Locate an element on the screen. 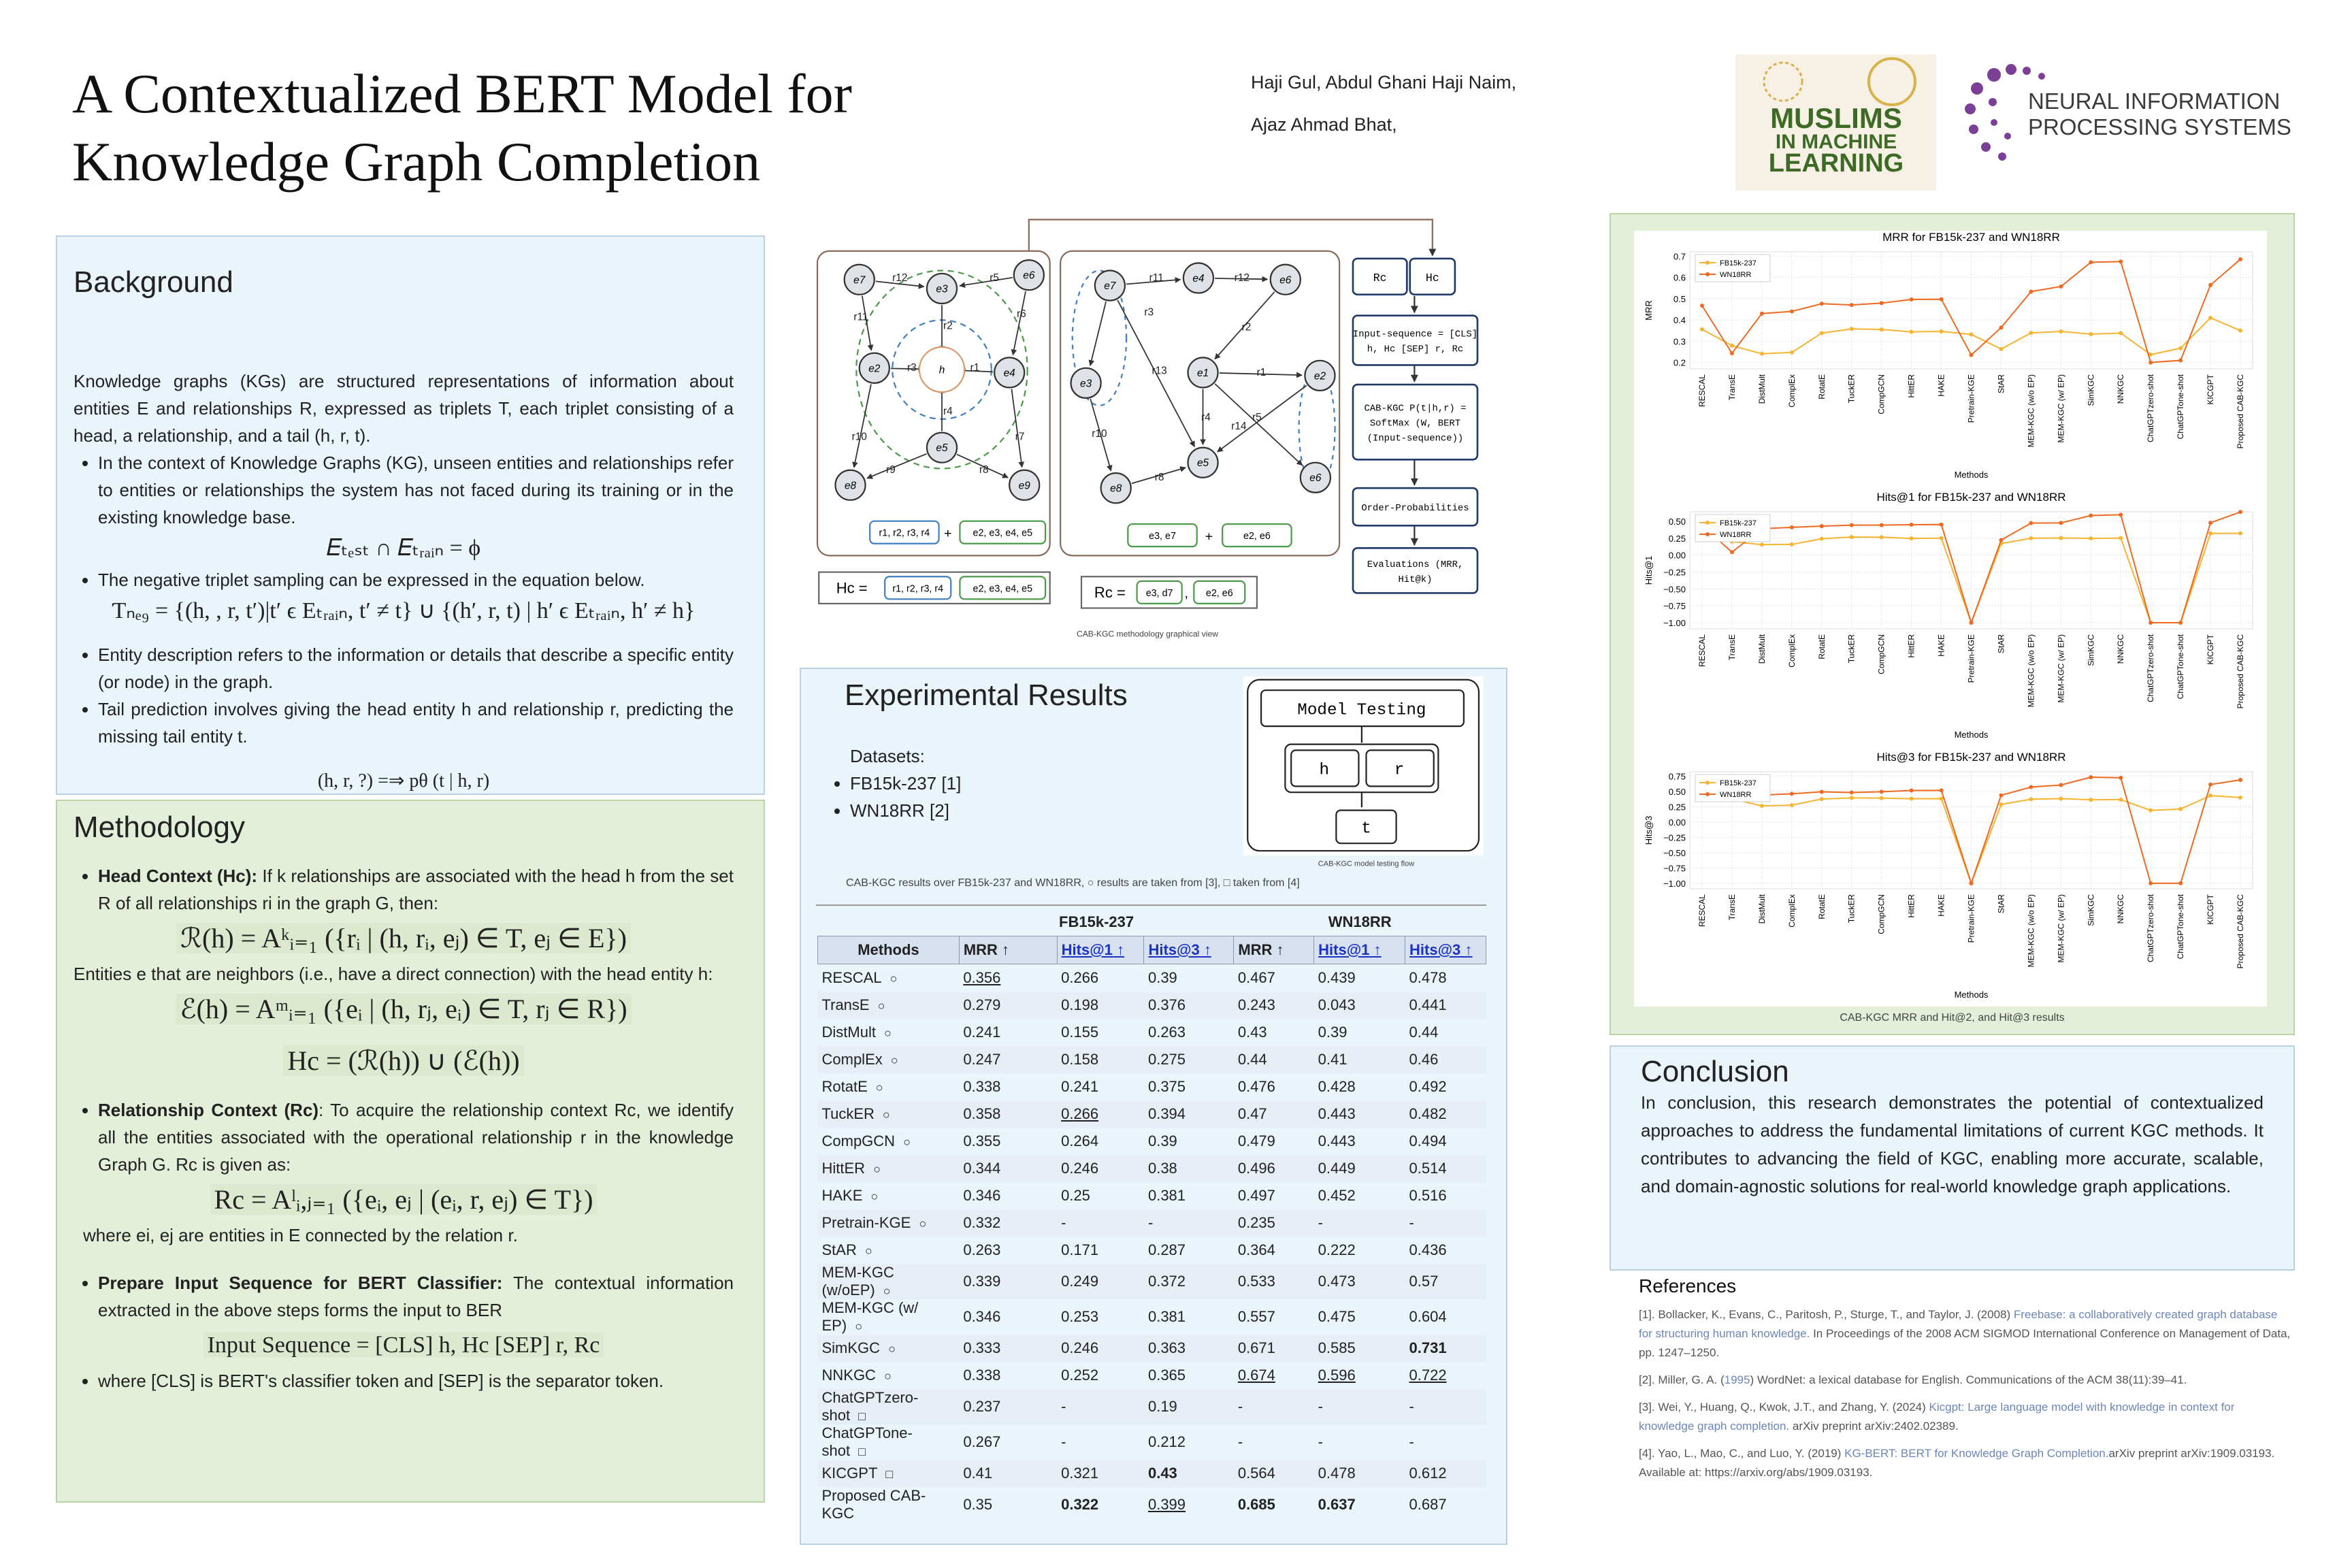 The width and height of the screenshot is (2352, 1568). node-label: e4 is located at coordinates (1010, 374).